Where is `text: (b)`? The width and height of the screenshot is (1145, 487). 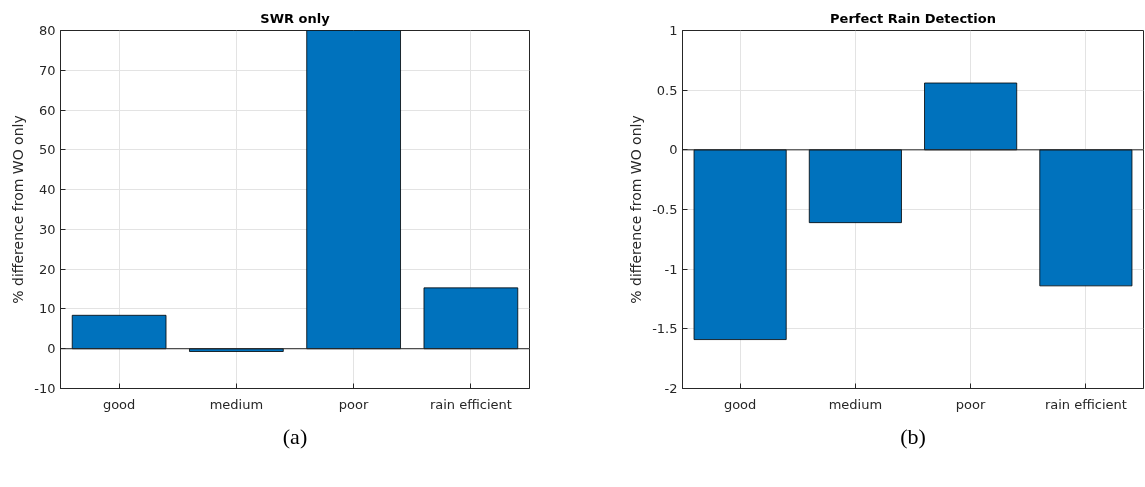
text: (b) is located at coordinates (913, 436).